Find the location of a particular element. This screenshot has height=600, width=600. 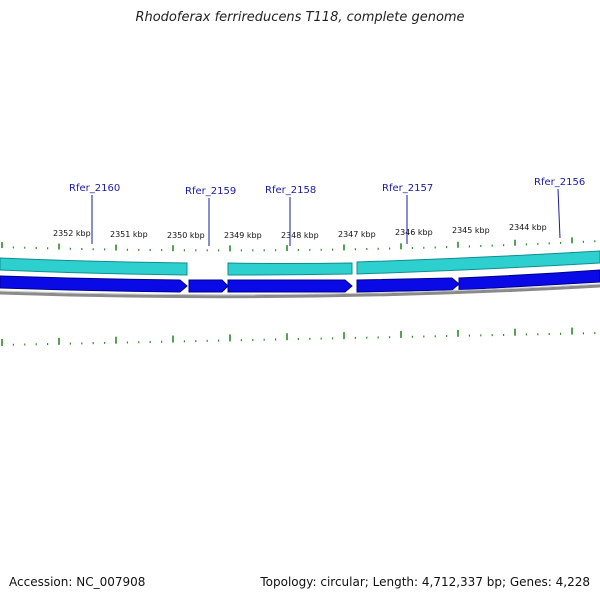

kbp-label: 2349 kbp is located at coordinates (243, 235).